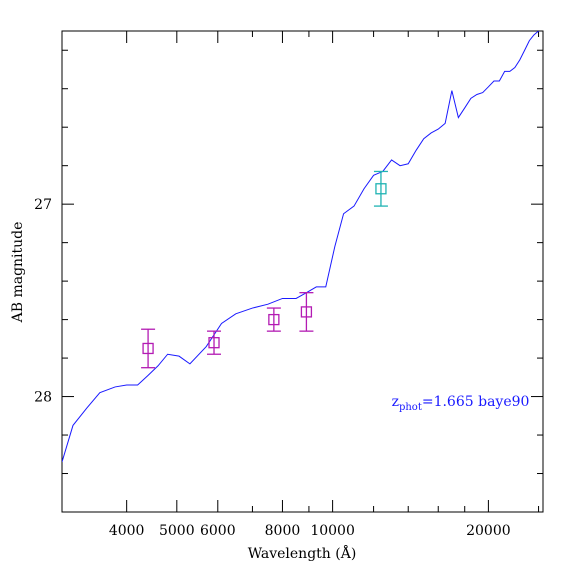 Image resolution: width=574 pixels, height=574 pixels. Describe the element at coordinates (395, 402) in the screenshot. I see `annotation-prefix: z` at that location.